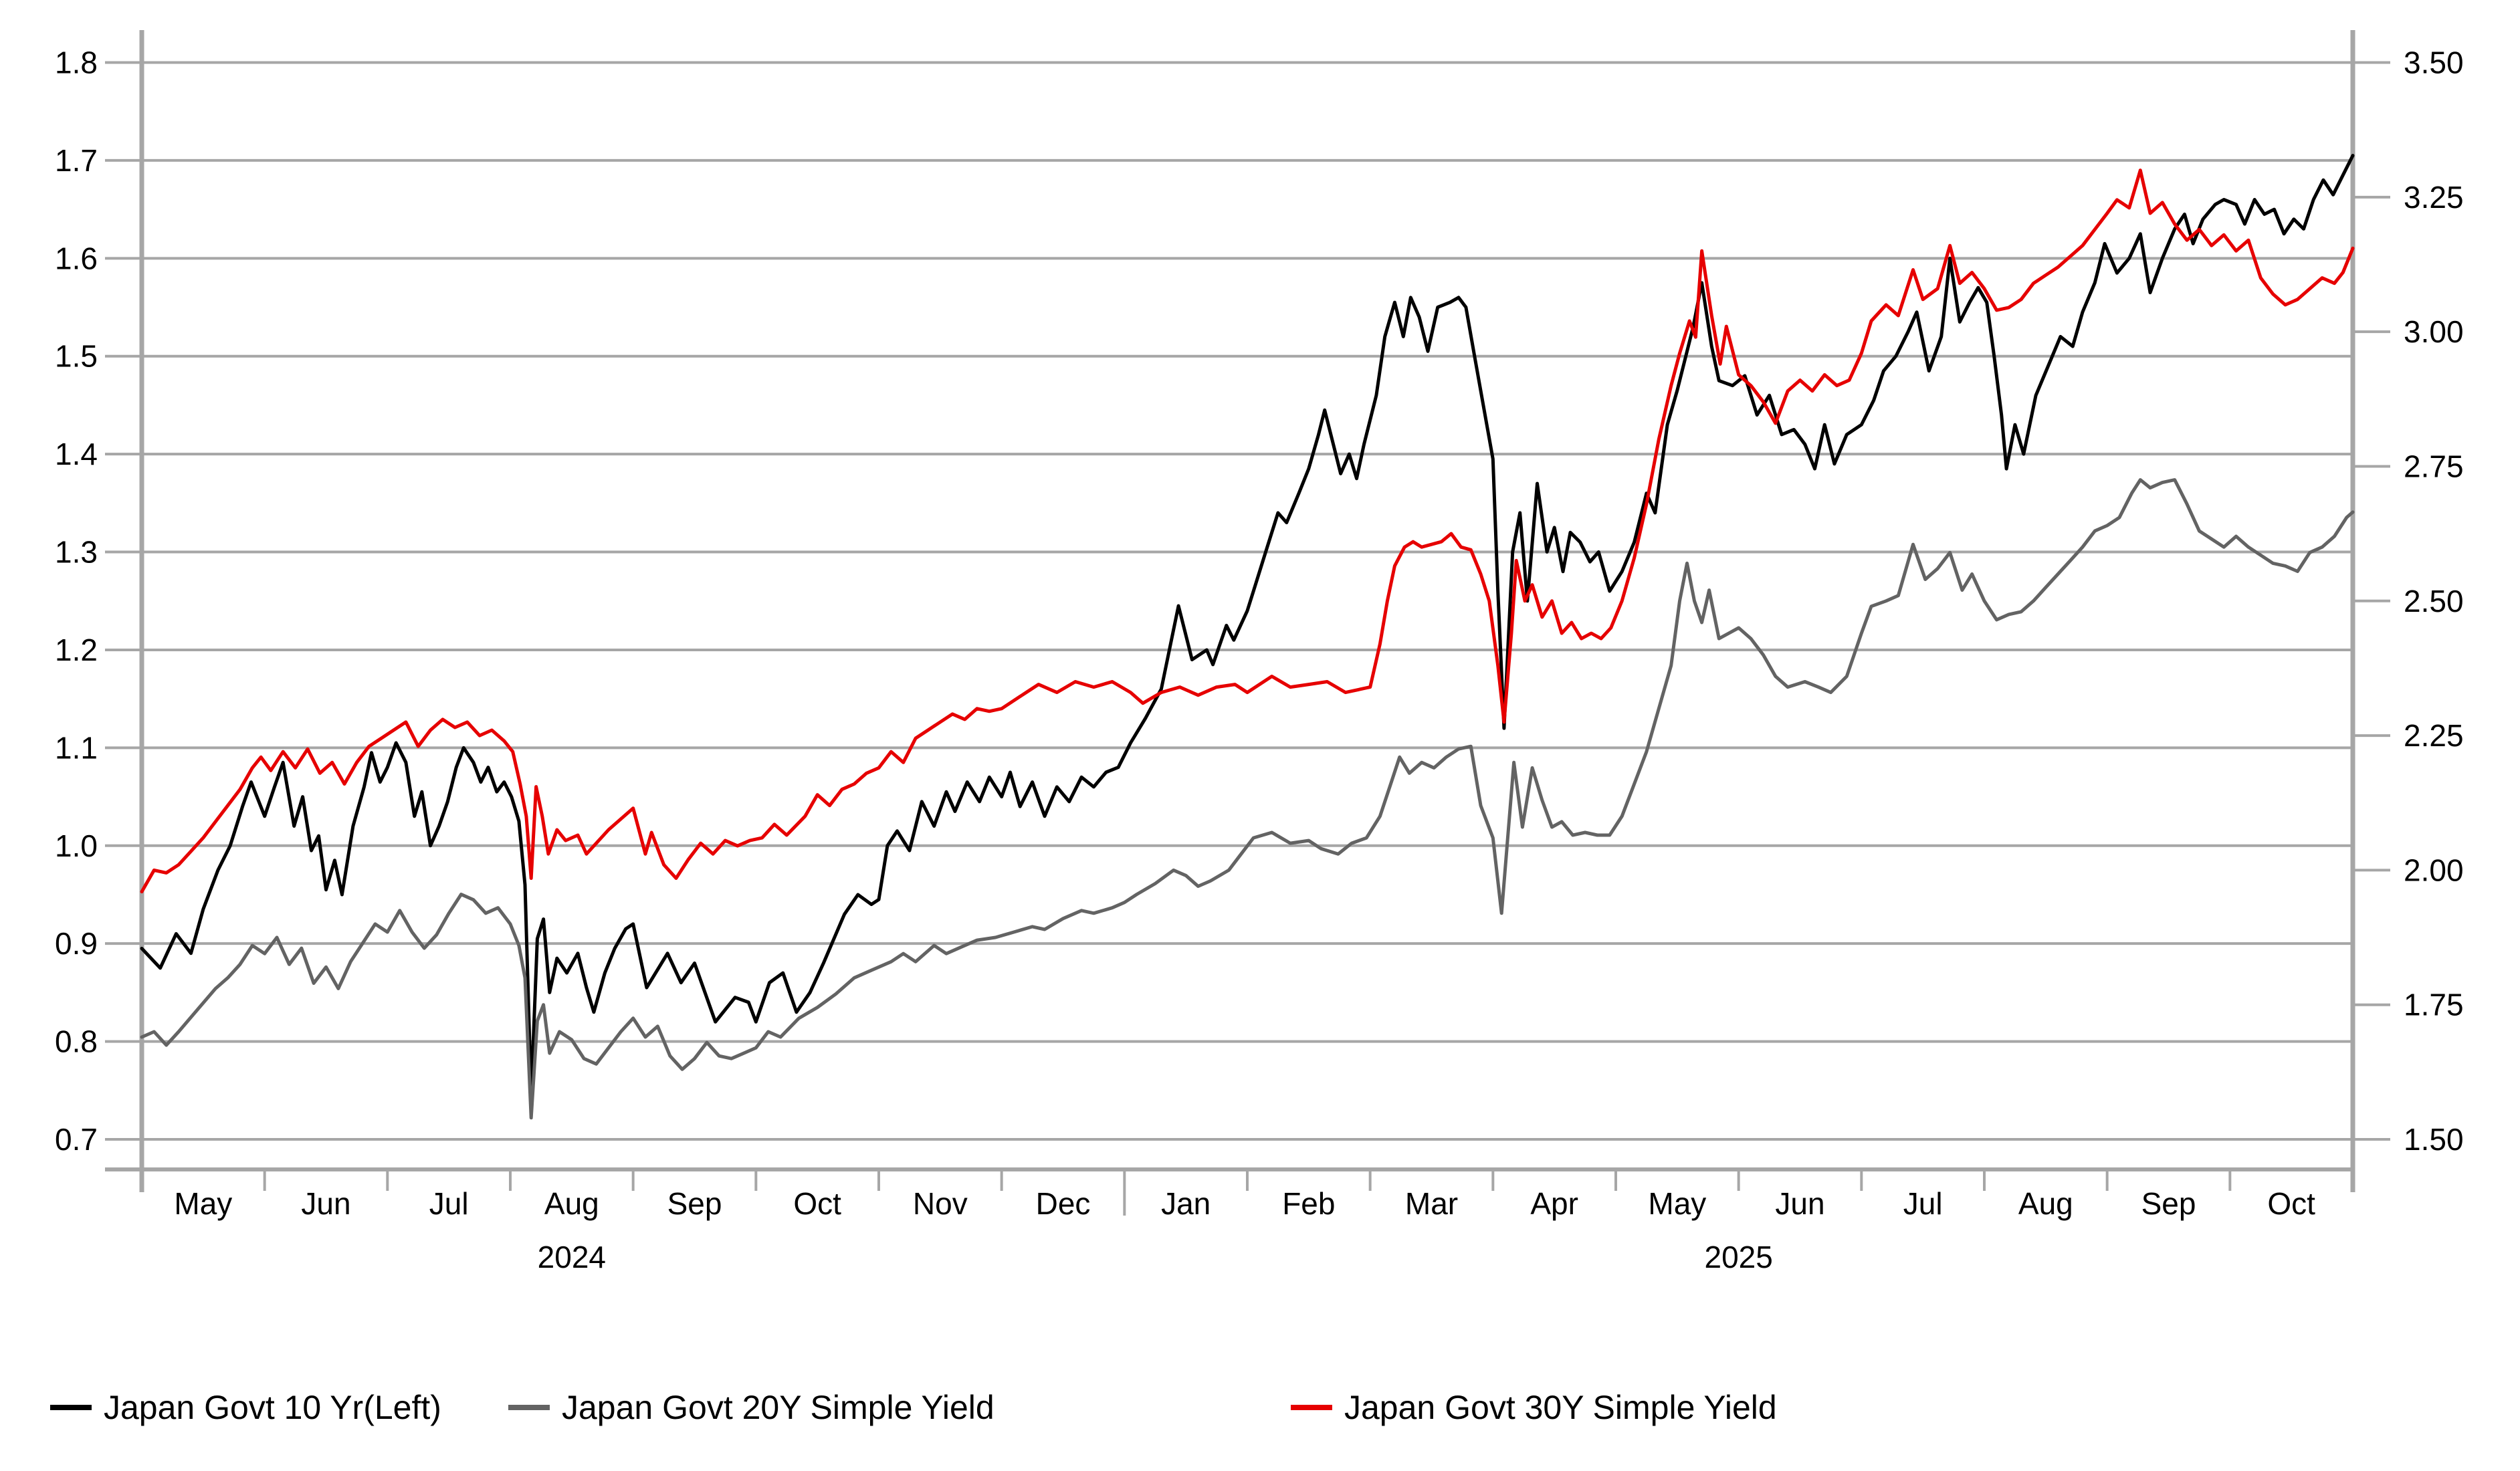  Describe the element at coordinates (76, 62) in the screenshot. I see `y-axis-label-left: 1.8` at that location.